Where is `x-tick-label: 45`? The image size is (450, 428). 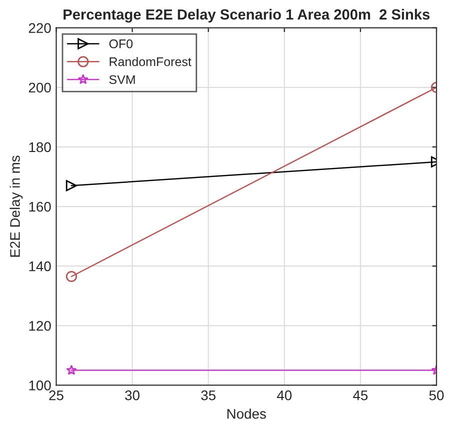 x-tick-label: 45 is located at coordinates (360, 395).